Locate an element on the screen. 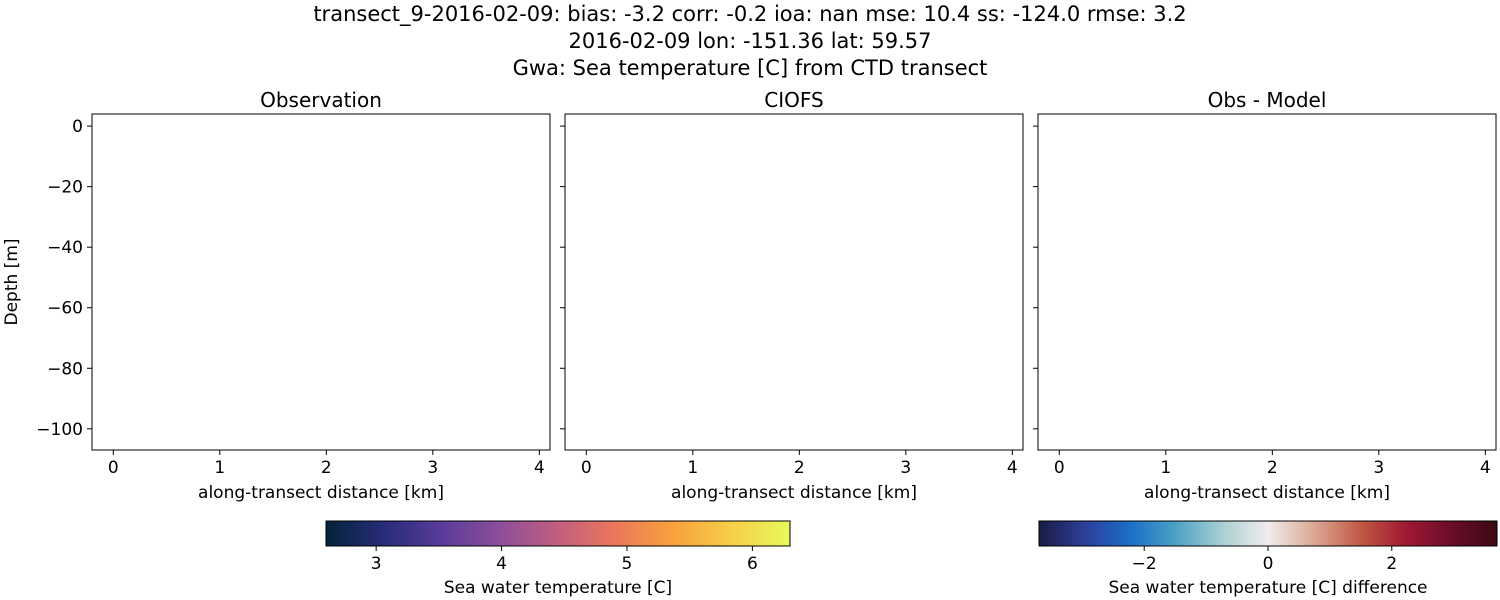 This screenshot has width=1500, height=600. colorbar-2: −2 0 2 Sea water temperature [C] difference is located at coordinates (1268, 559).